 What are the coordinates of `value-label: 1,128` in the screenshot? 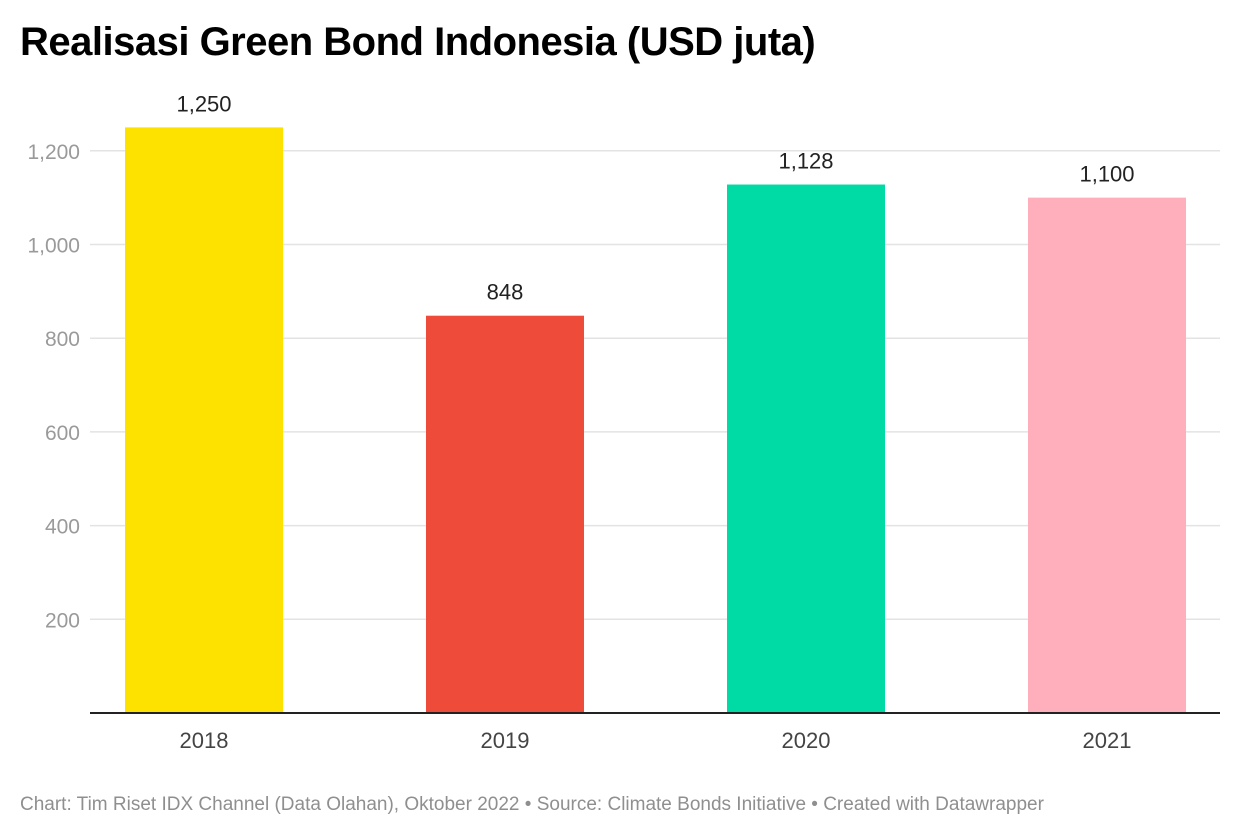 It's located at (805, 161).